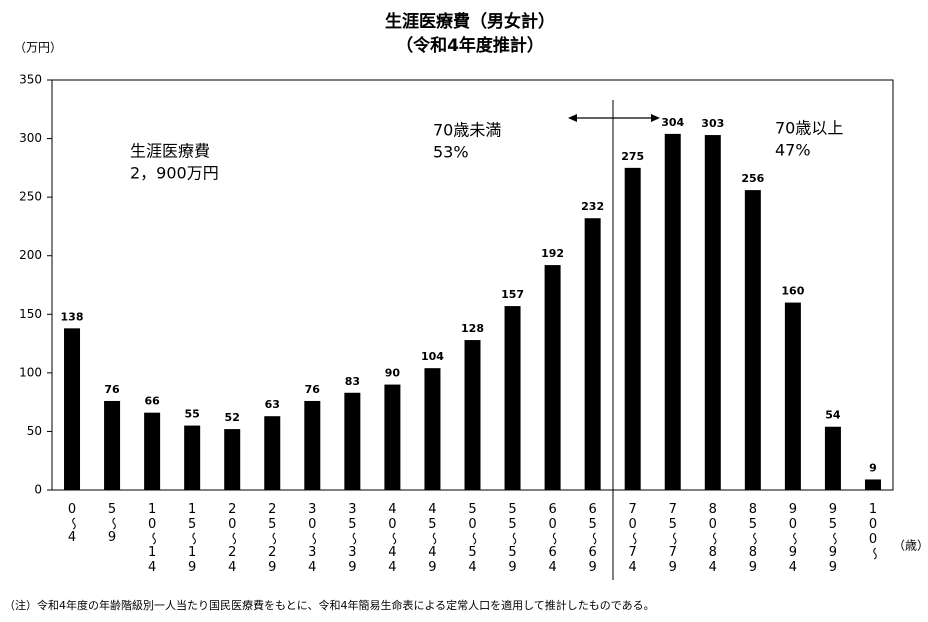 The image size is (928, 622). Describe the element at coordinates (432, 538) in the screenshot. I see `x-tick-label: 45～49` at that location.